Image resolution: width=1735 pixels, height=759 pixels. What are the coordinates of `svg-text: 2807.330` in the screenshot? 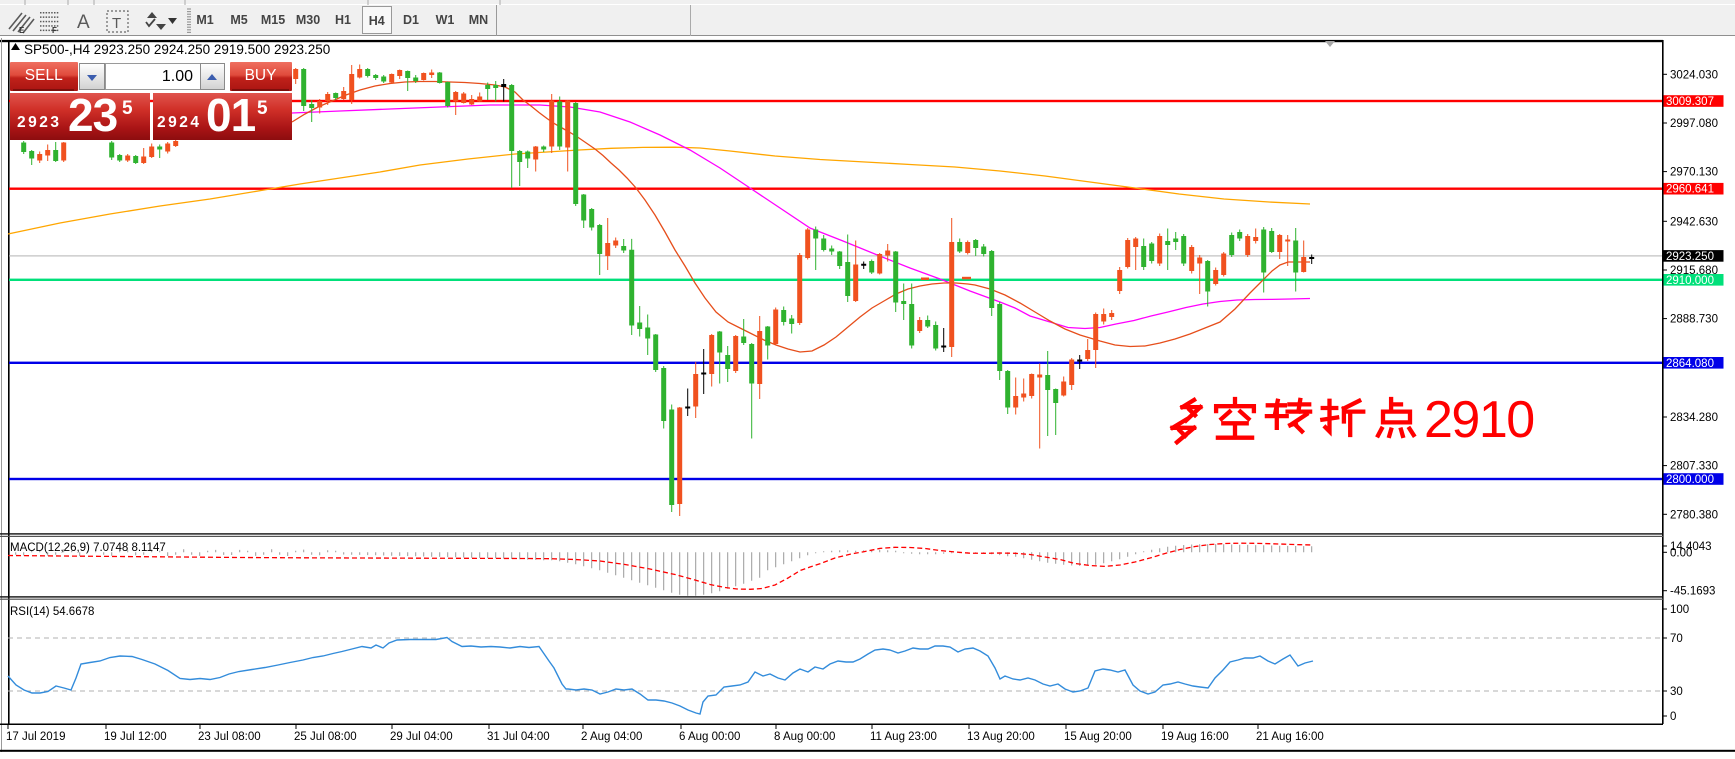 It's located at (1694, 467).